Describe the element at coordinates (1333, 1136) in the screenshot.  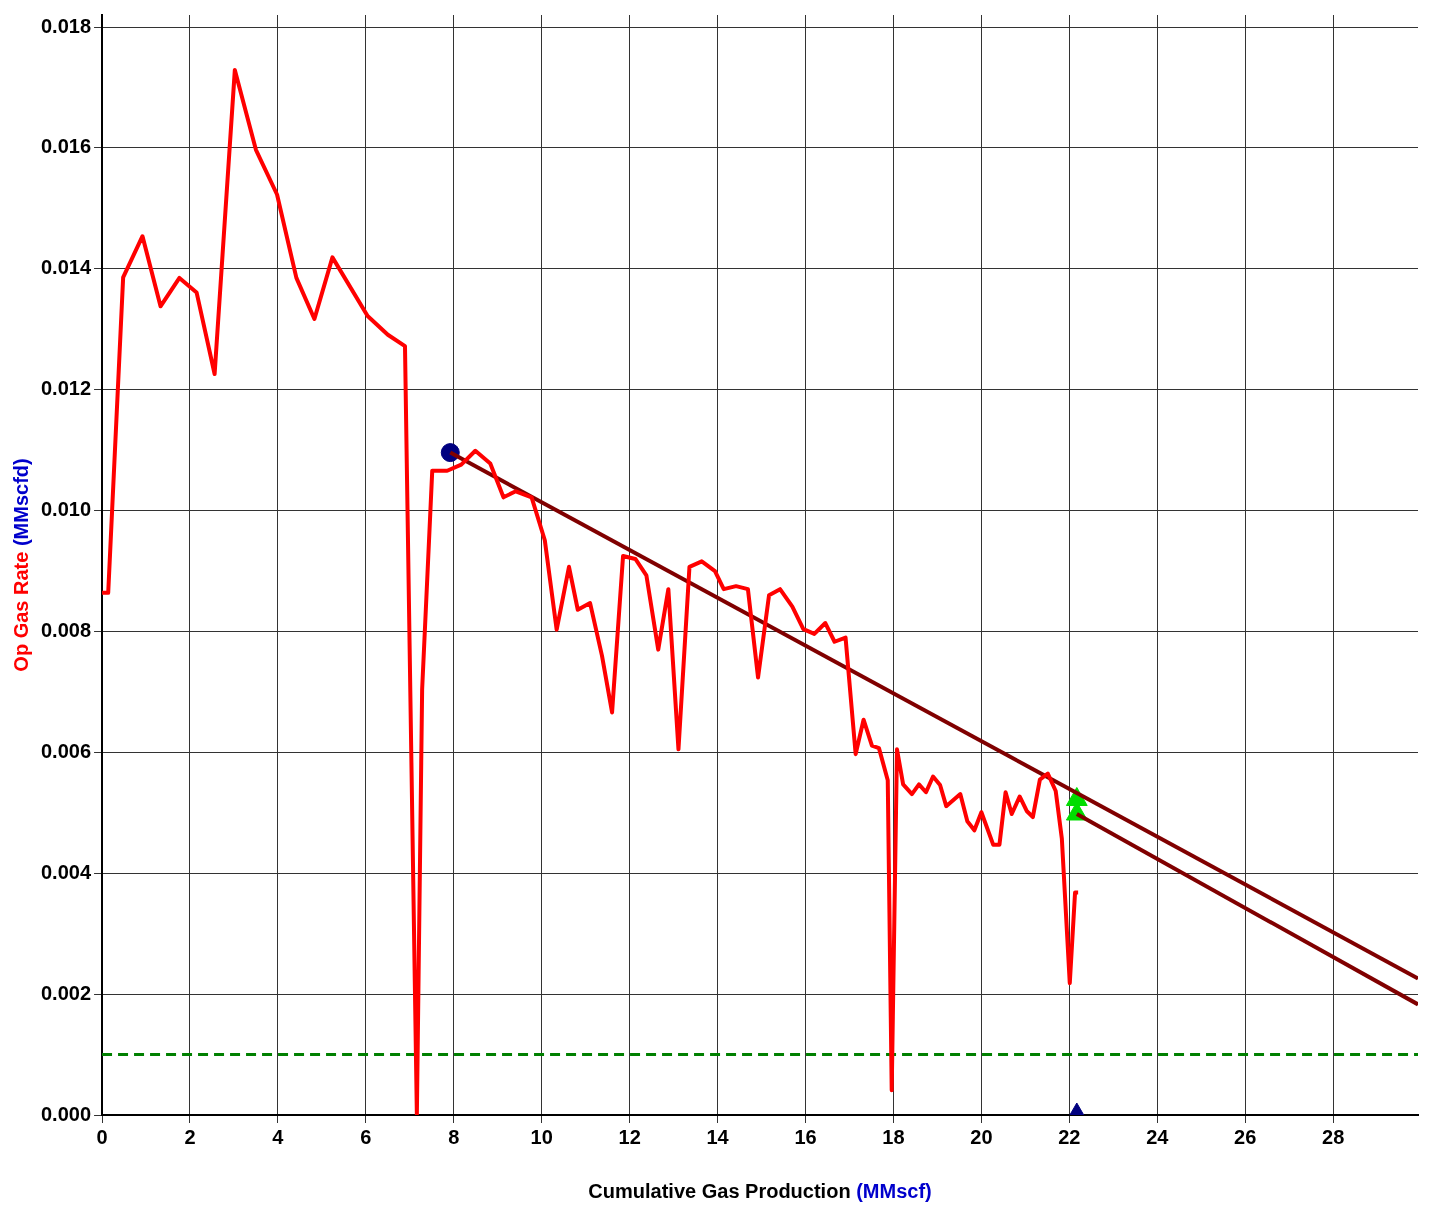
I see `x-tick-label: 28` at that location.